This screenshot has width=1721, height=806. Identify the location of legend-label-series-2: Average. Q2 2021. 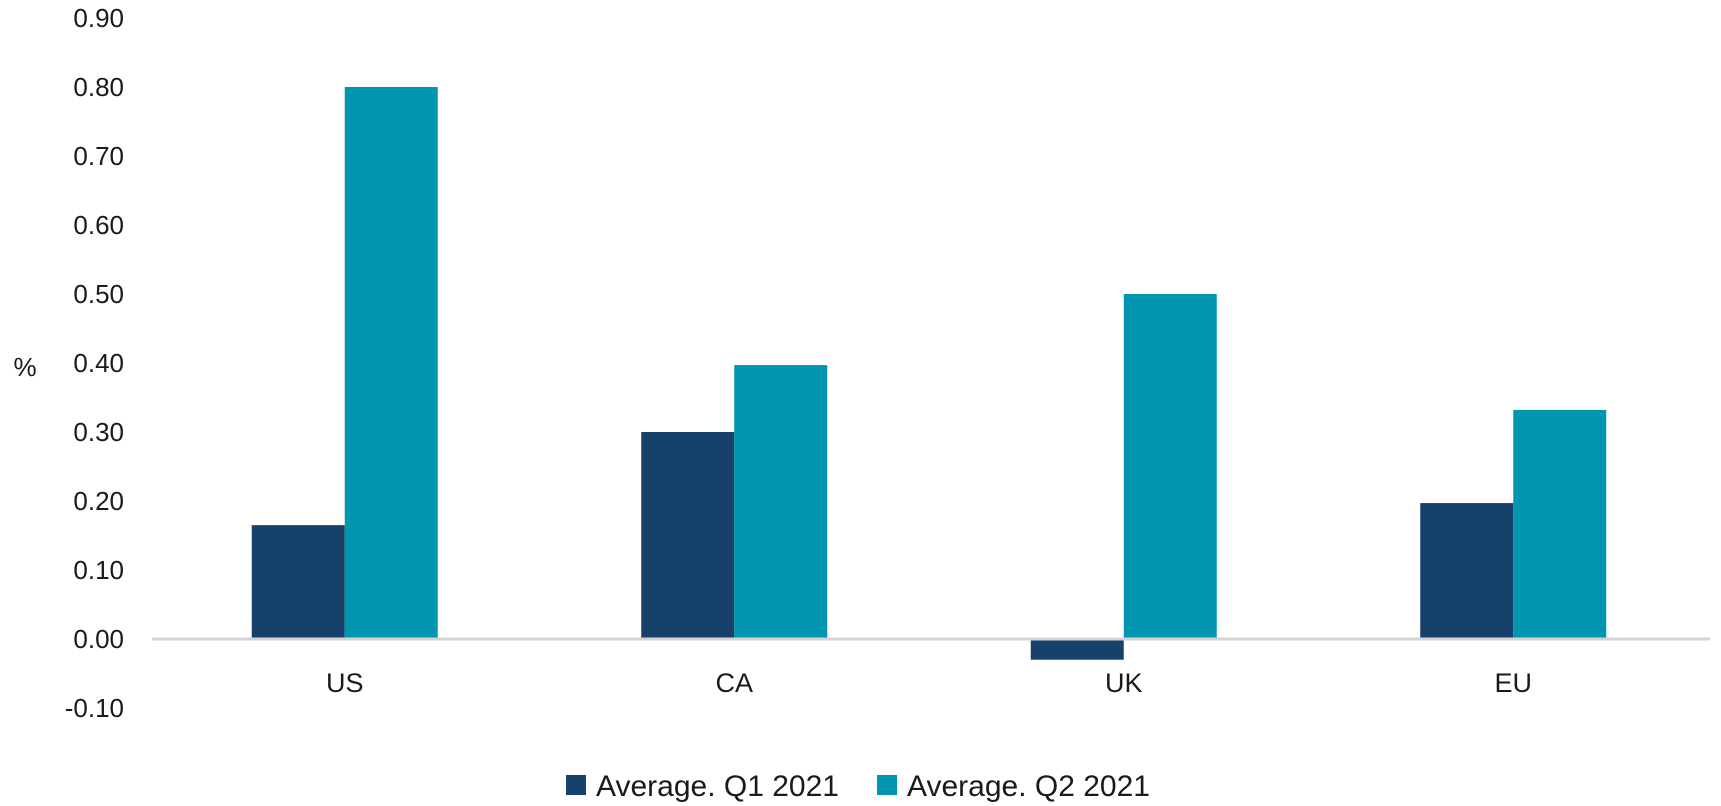
(1028, 786).